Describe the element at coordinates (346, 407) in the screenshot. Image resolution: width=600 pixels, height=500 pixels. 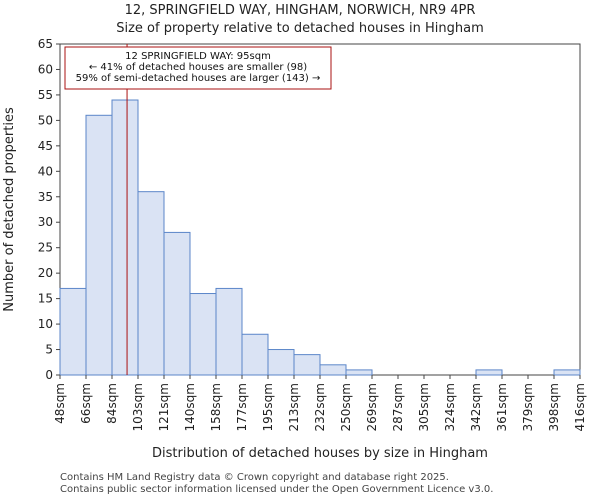
I see `x-tick-label: 250sqm` at that location.